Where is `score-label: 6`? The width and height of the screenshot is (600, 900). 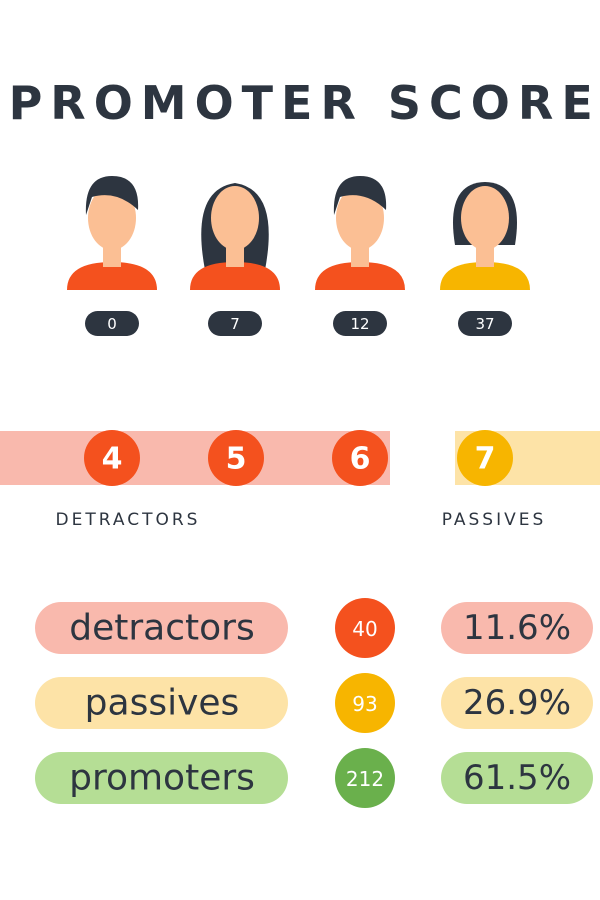 score-label: 6 is located at coordinates (360, 459).